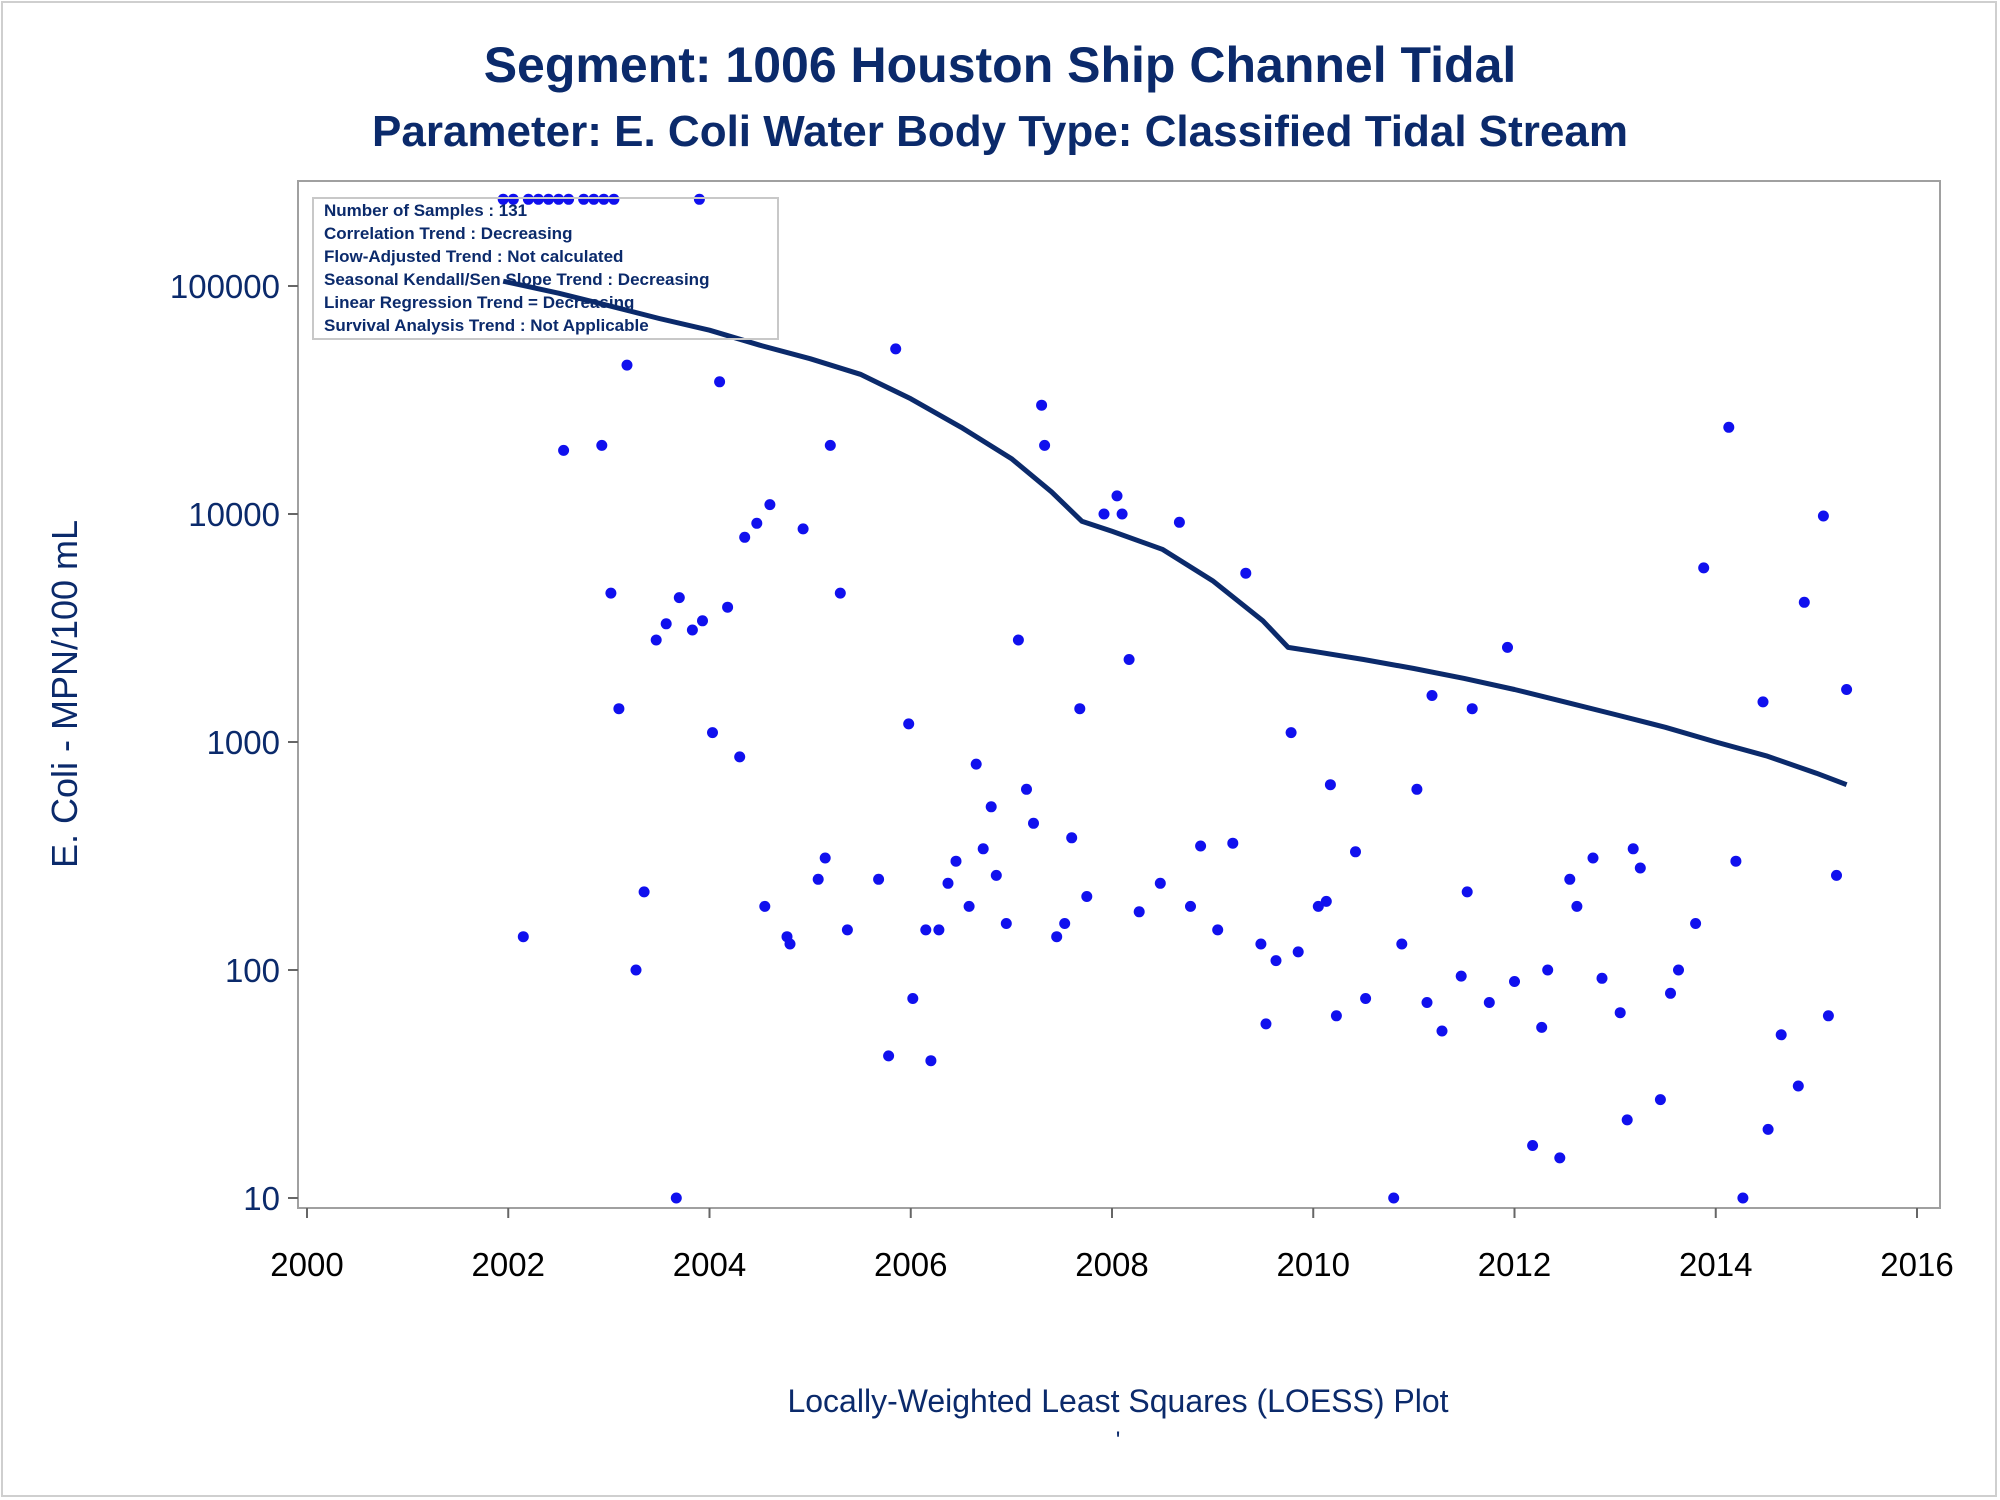 This screenshot has height=1500, width=2000. Describe the element at coordinates (243, 742) in the screenshot. I see `y-tick-label: 1000` at that location.